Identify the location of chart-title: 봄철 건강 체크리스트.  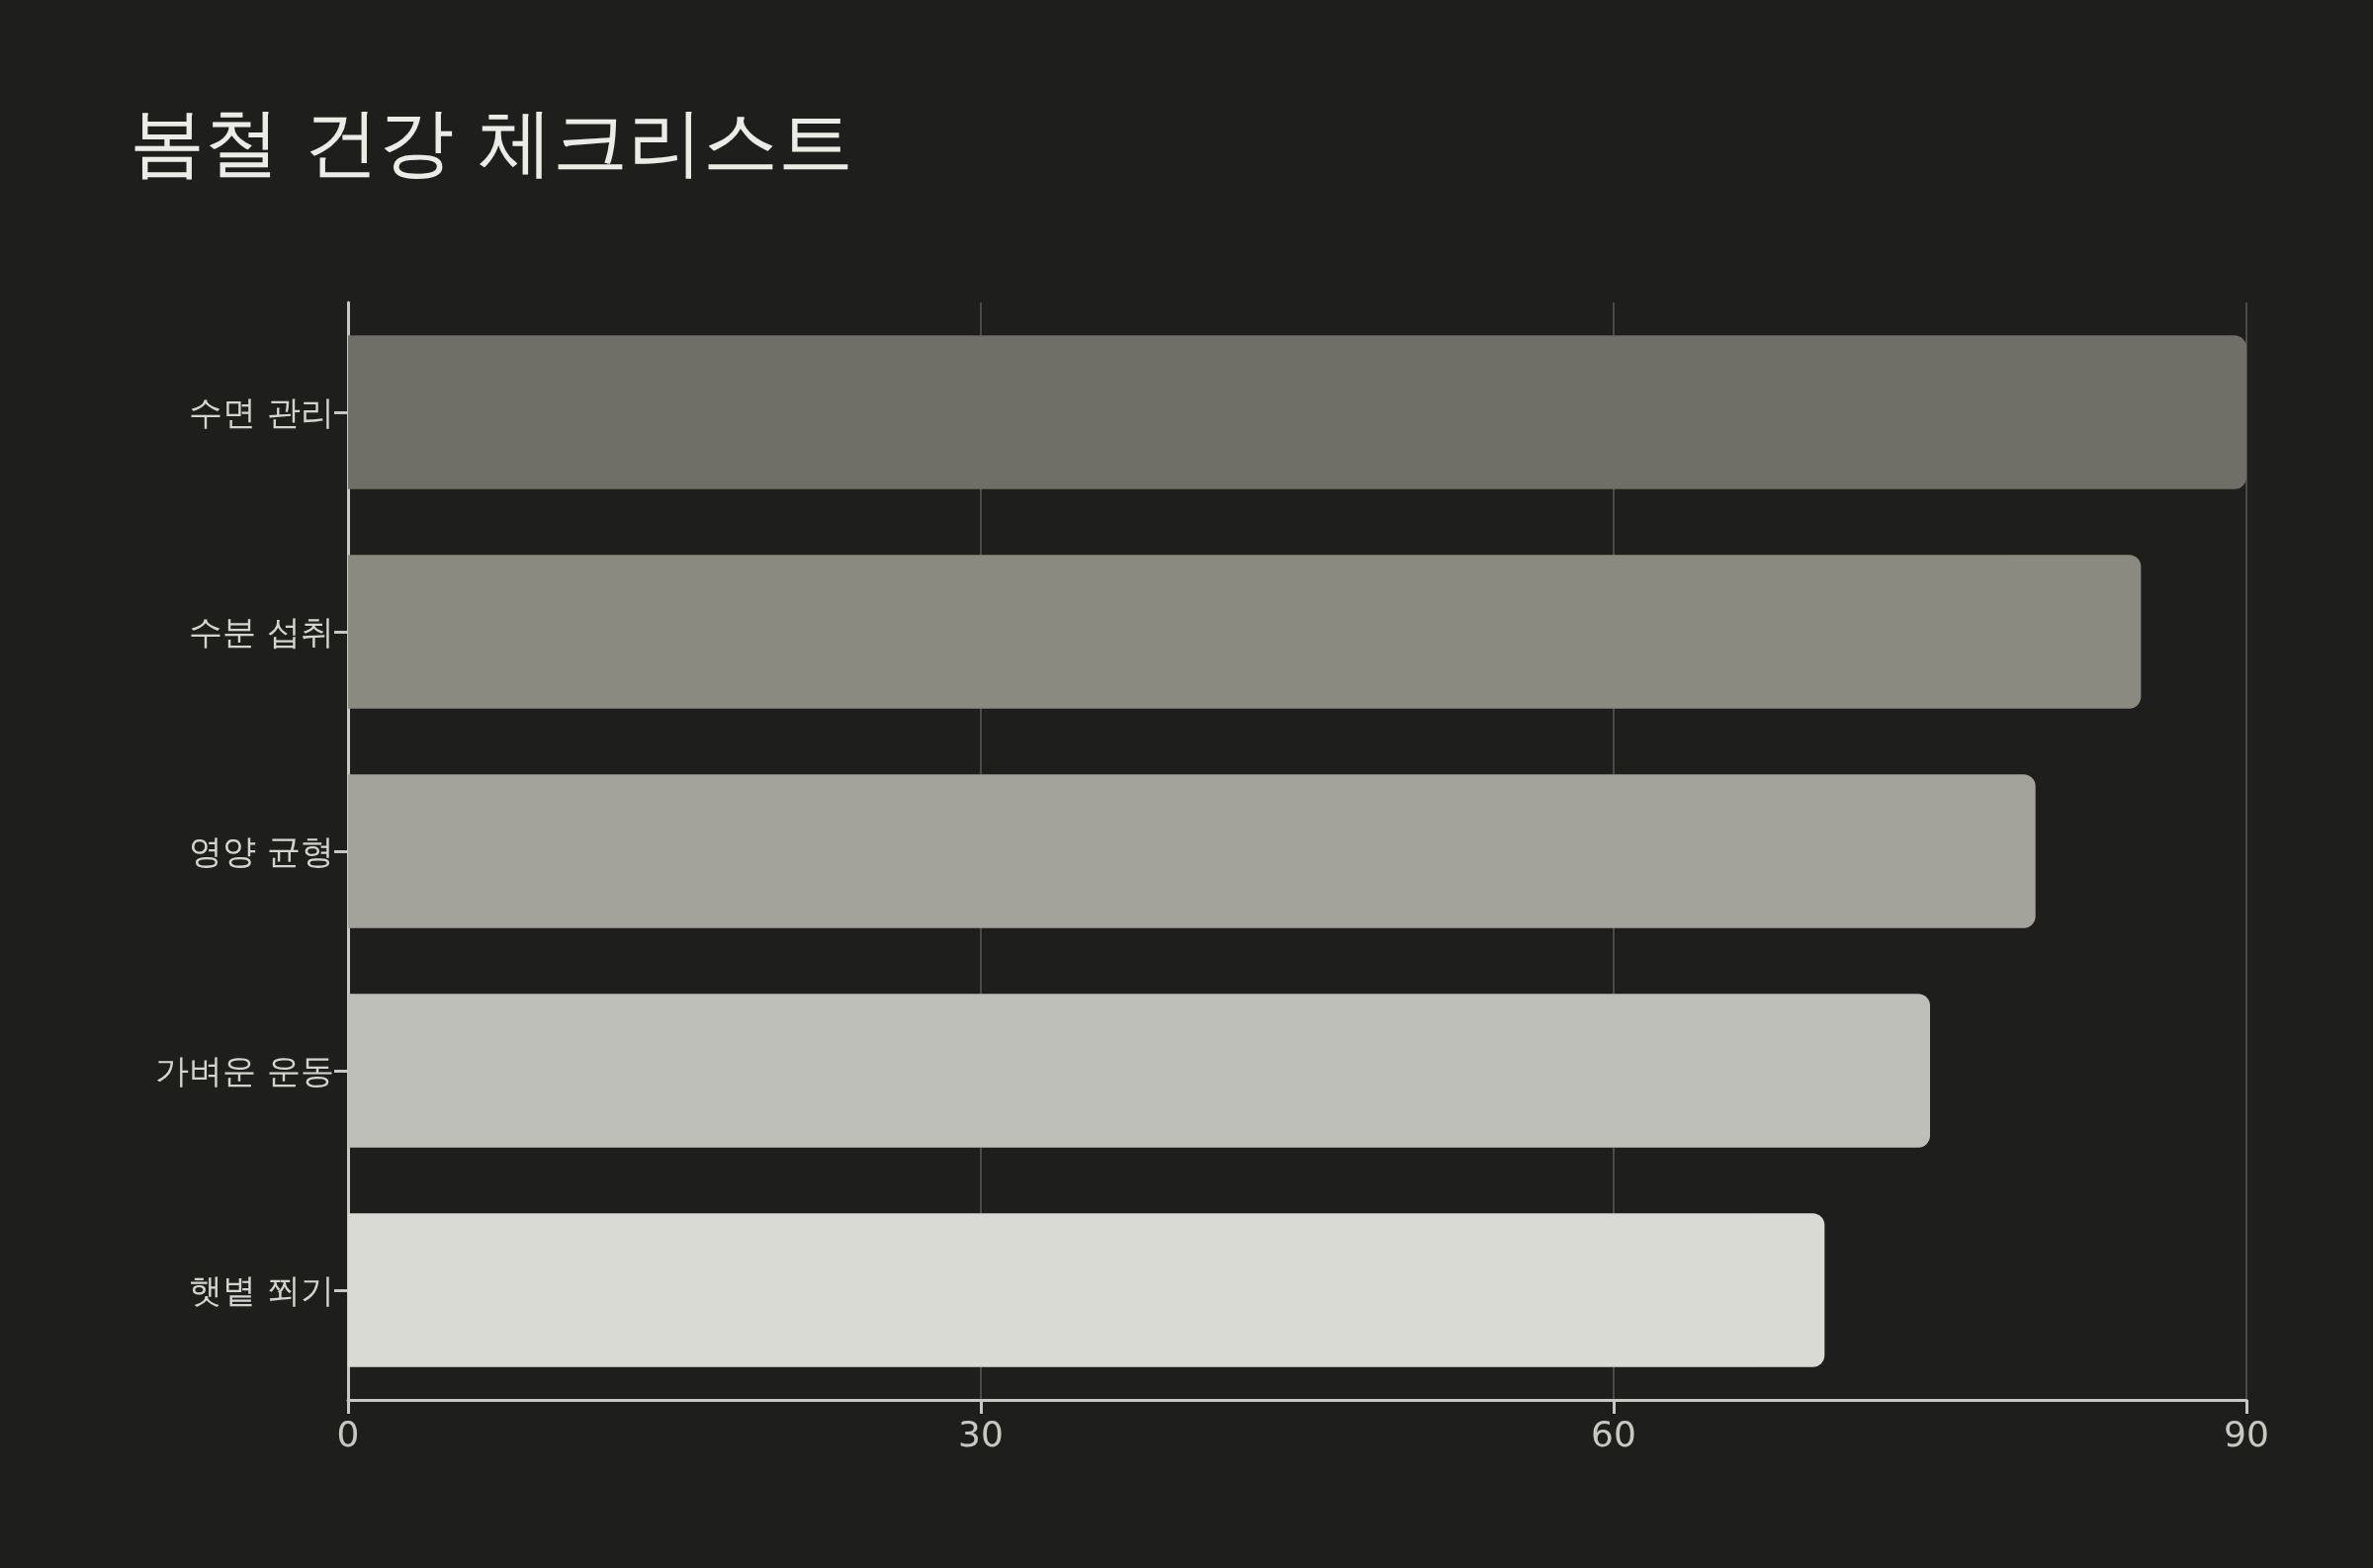
(492, 142).